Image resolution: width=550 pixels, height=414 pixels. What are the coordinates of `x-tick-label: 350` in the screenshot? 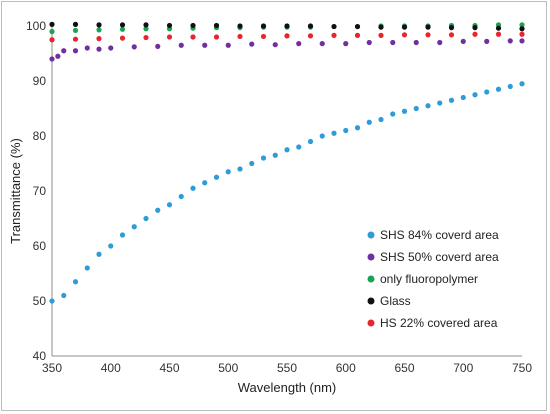 It's located at (52, 368).